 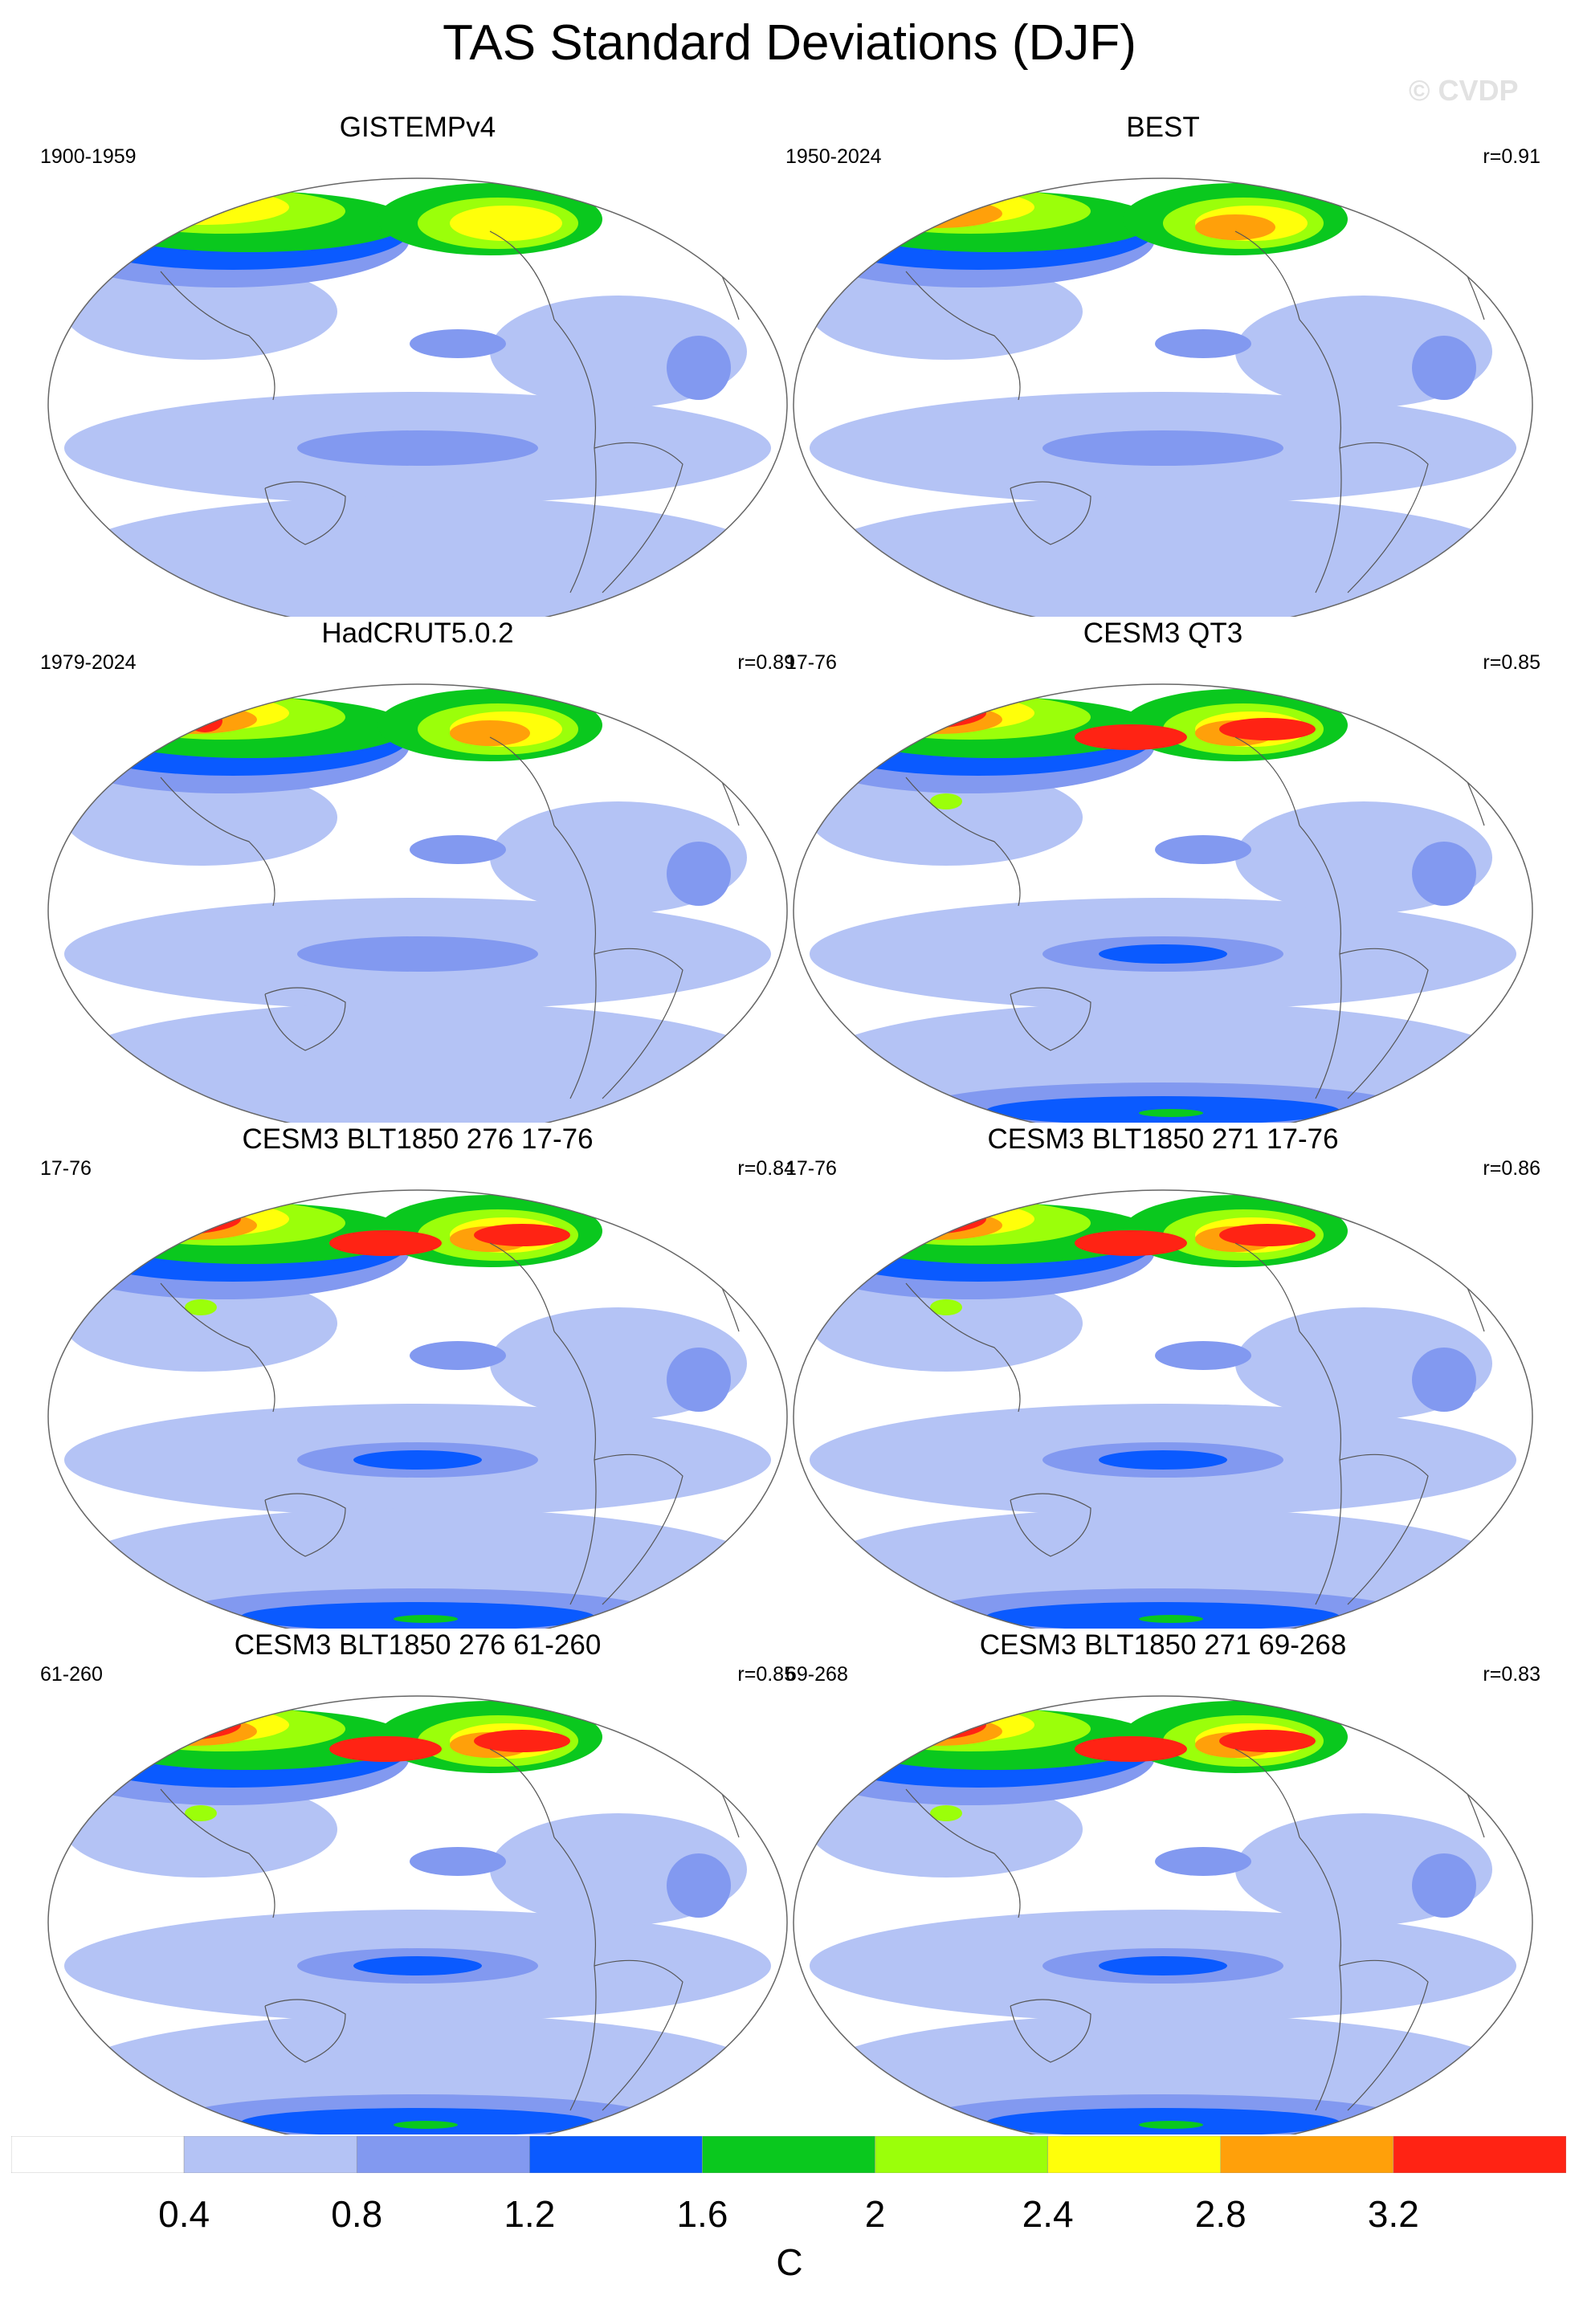 What do you see at coordinates (811, 1169) in the screenshot?
I see `panel-period: 17-76` at bounding box center [811, 1169].